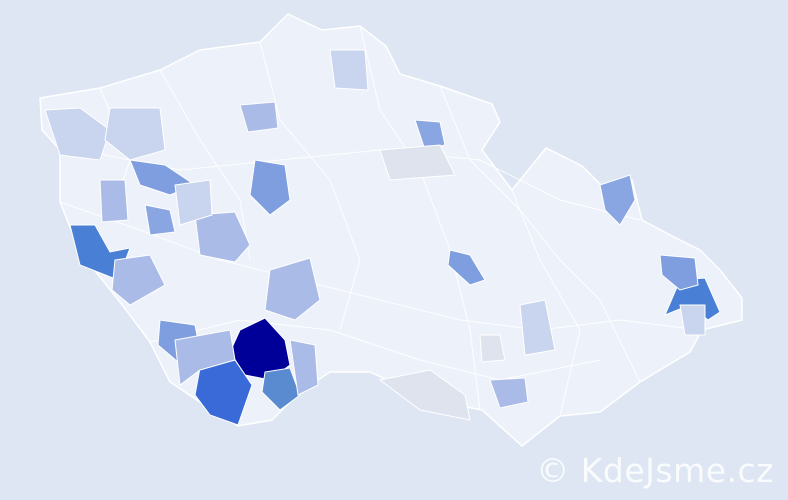 Image resolution: width=788 pixels, height=500 pixels. What do you see at coordinates (655, 470) in the screenshot?
I see `watermark: © KdeJsme.cz` at bounding box center [655, 470].